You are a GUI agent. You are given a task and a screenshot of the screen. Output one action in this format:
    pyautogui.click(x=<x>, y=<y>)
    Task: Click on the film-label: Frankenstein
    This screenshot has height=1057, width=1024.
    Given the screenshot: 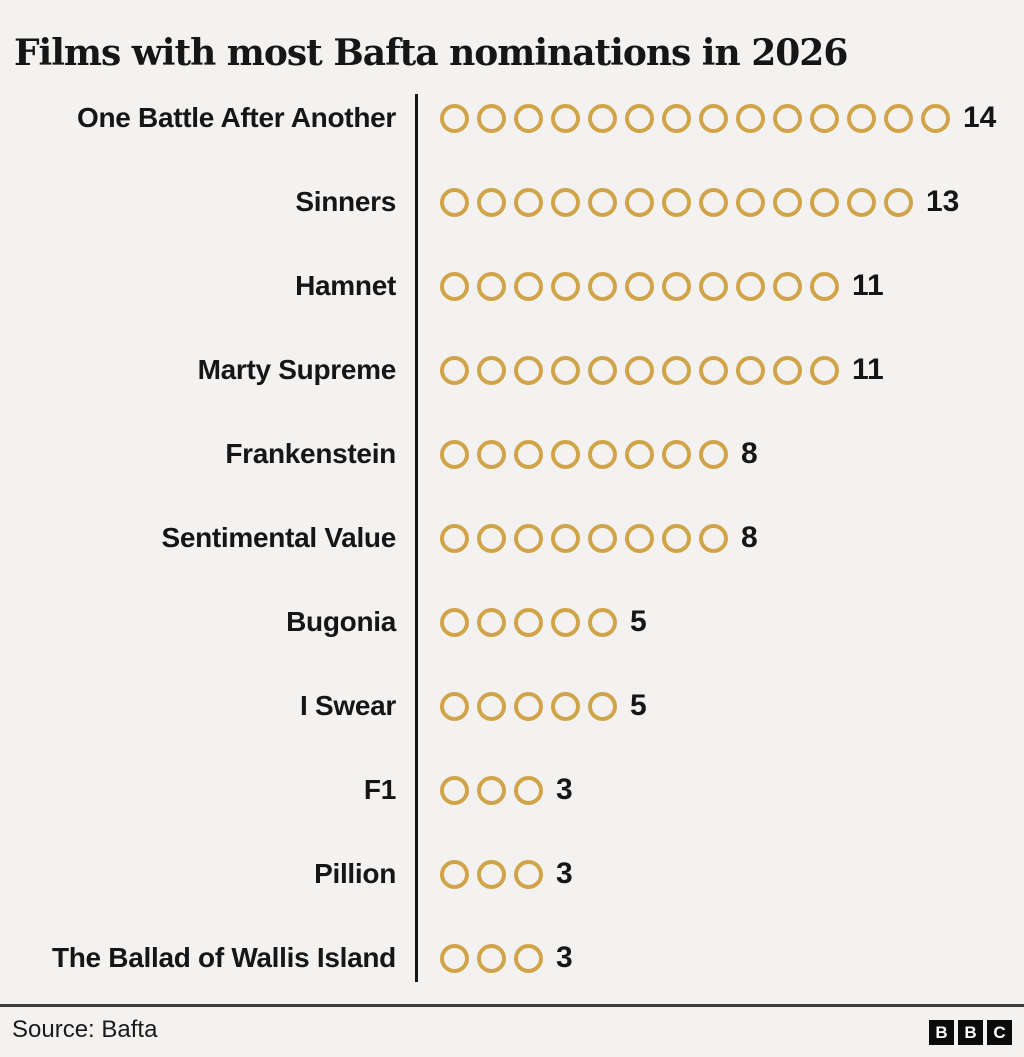 What is the action you would take?
    pyautogui.click(x=310, y=453)
    